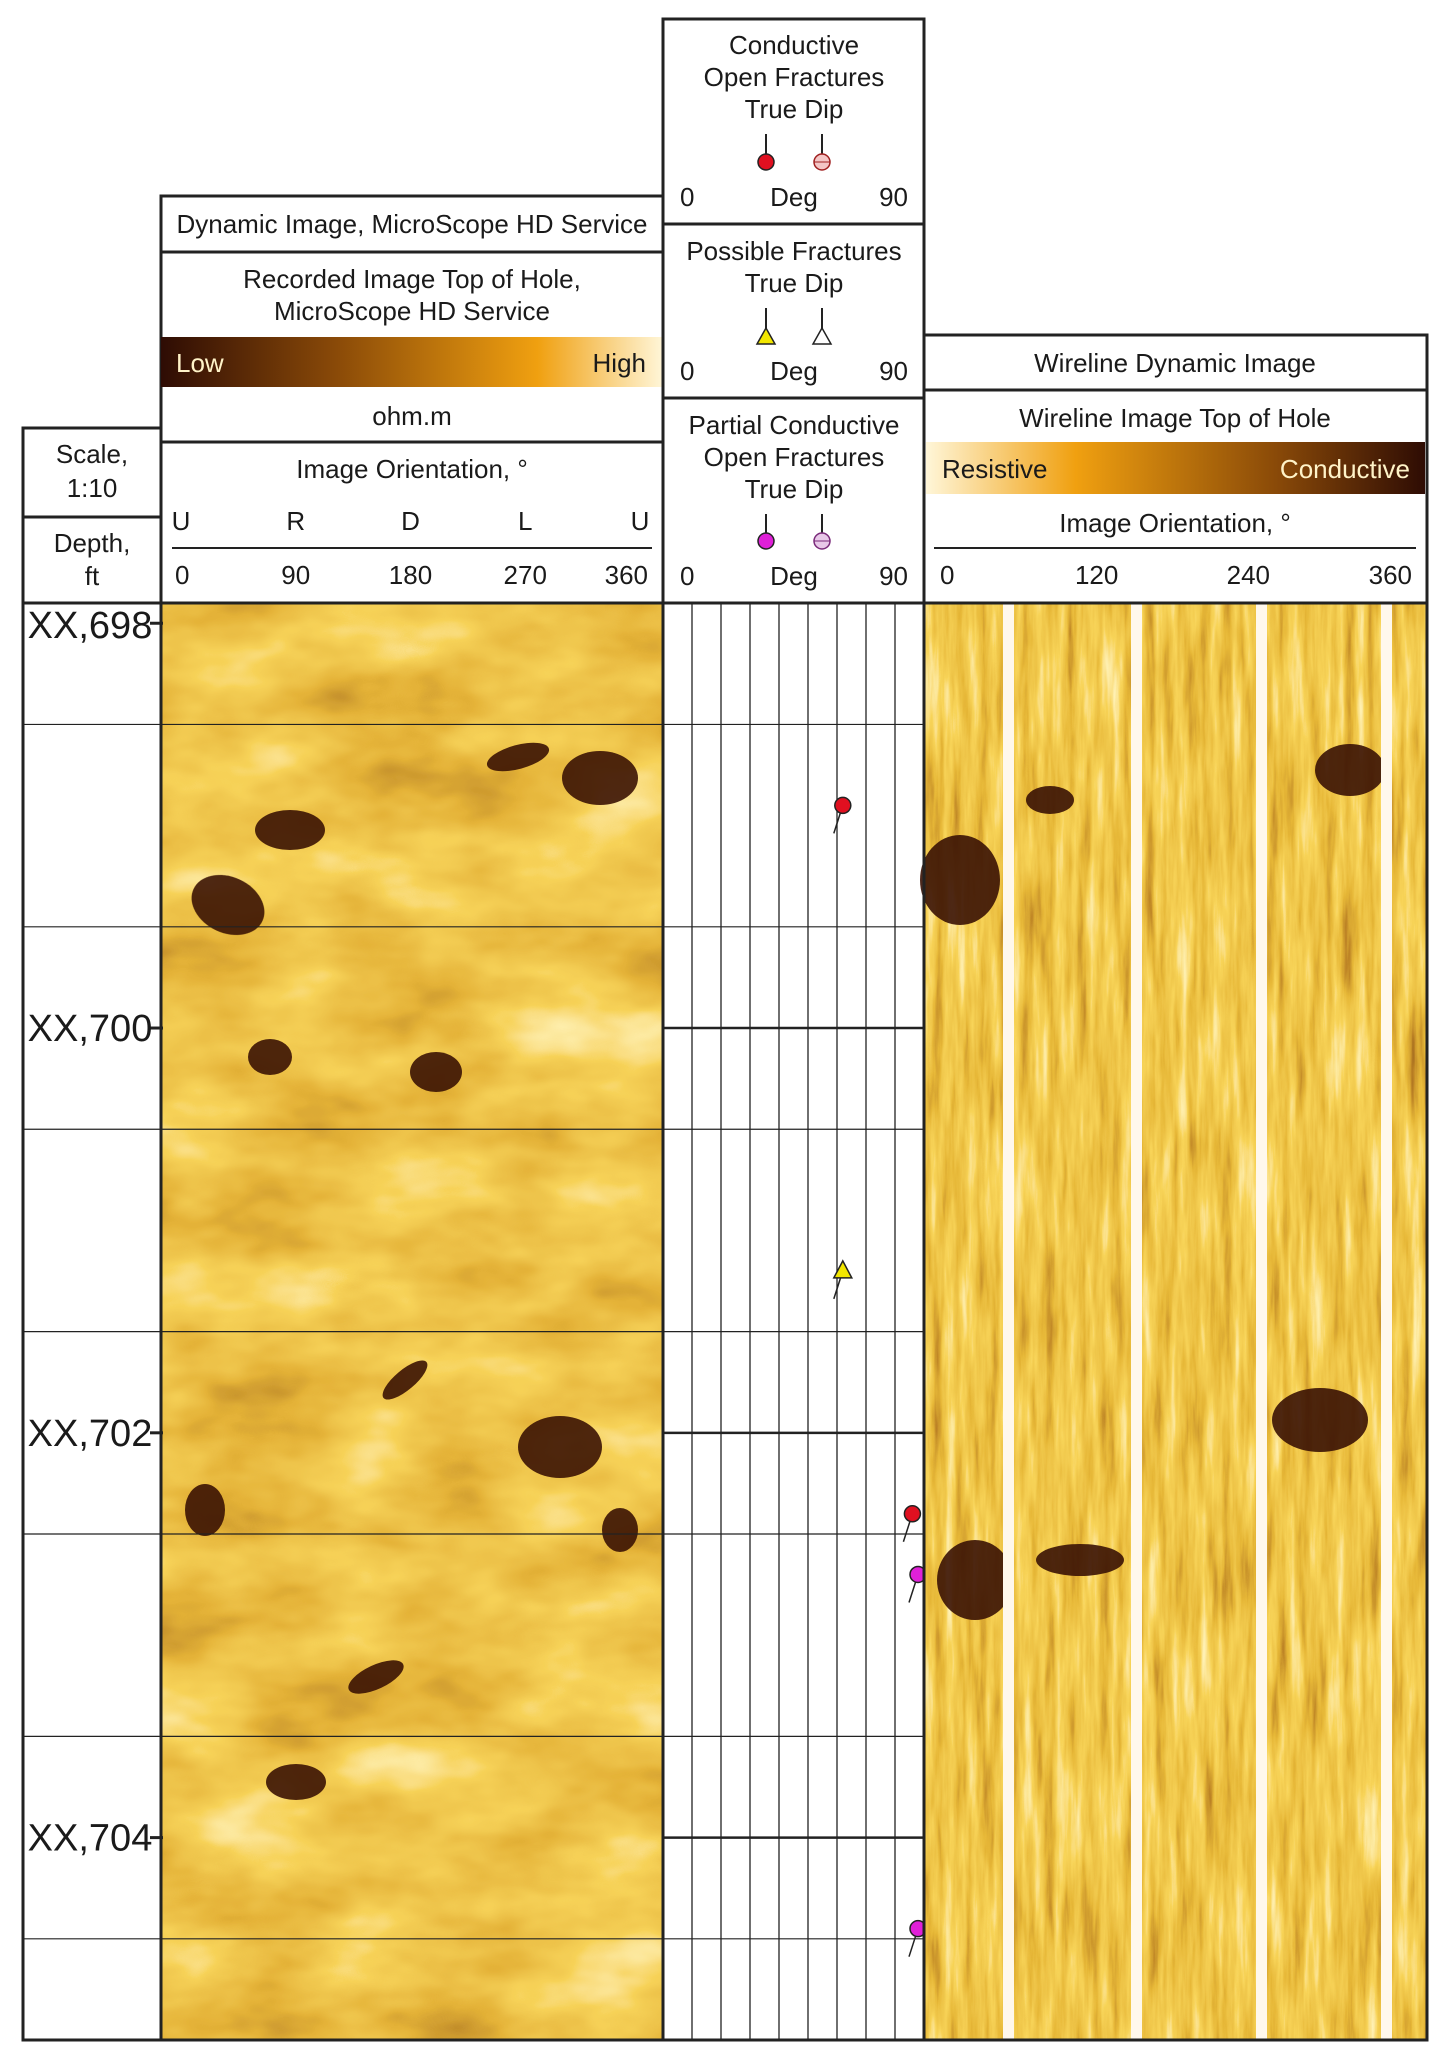 The image size is (1442, 2048). I want to click on track3-orientation-label: Image Orientation, °, so click(1175, 523).